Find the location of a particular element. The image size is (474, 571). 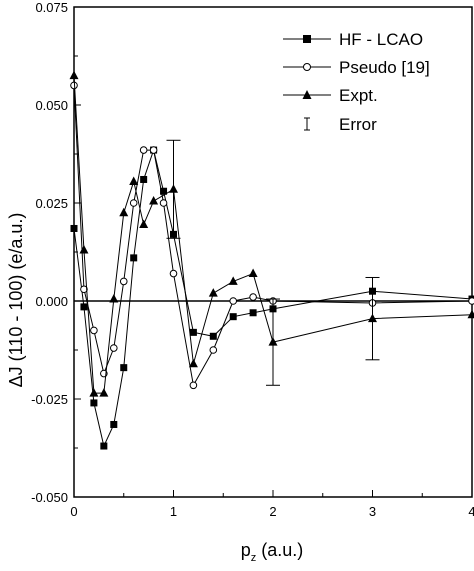

x-tick-label: 4 is located at coordinates (471, 511).